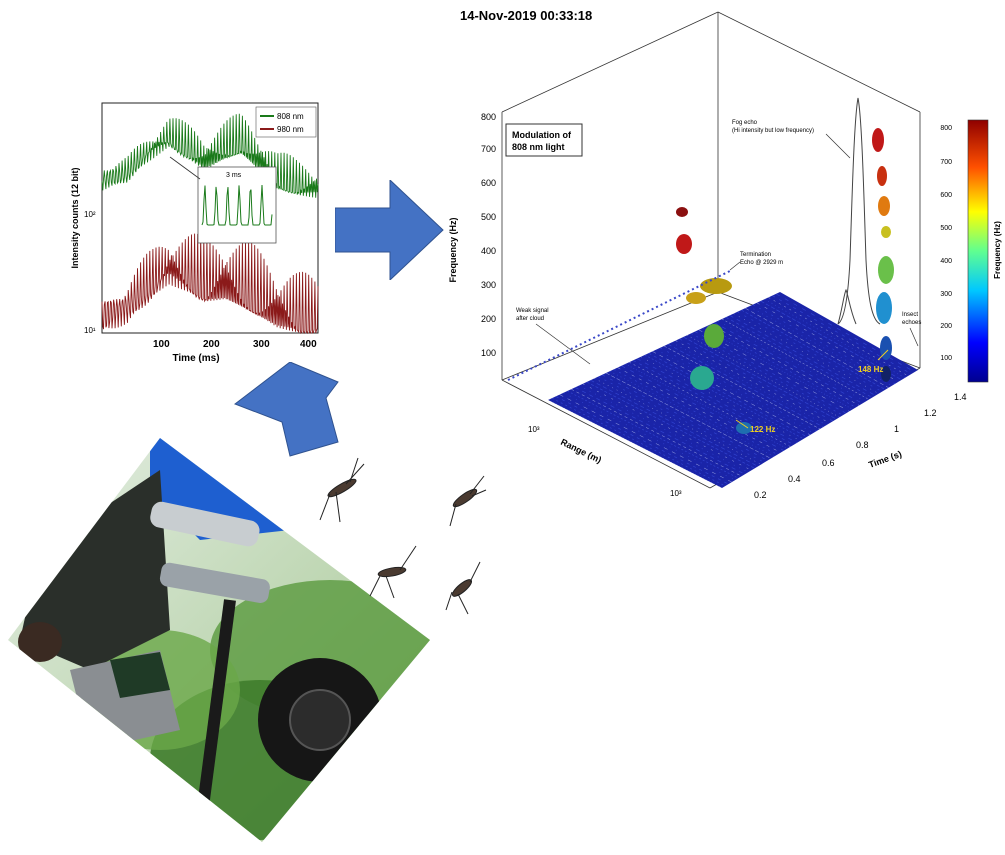  Describe the element at coordinates (862, 445) in the screenshot. I see `time-tick-08: 0.8` at that location.